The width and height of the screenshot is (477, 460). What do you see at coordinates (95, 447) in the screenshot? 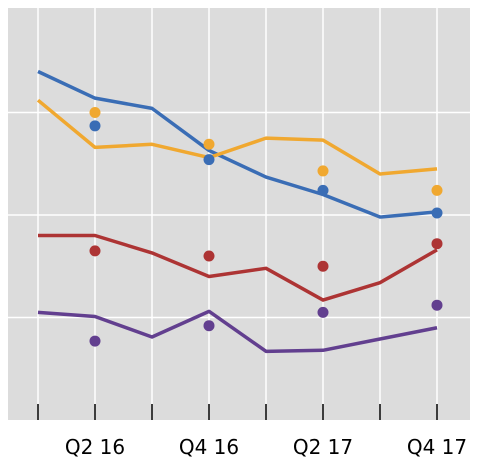
I see `x-tick-label: Q2 16` at bounding box center [95, 447].